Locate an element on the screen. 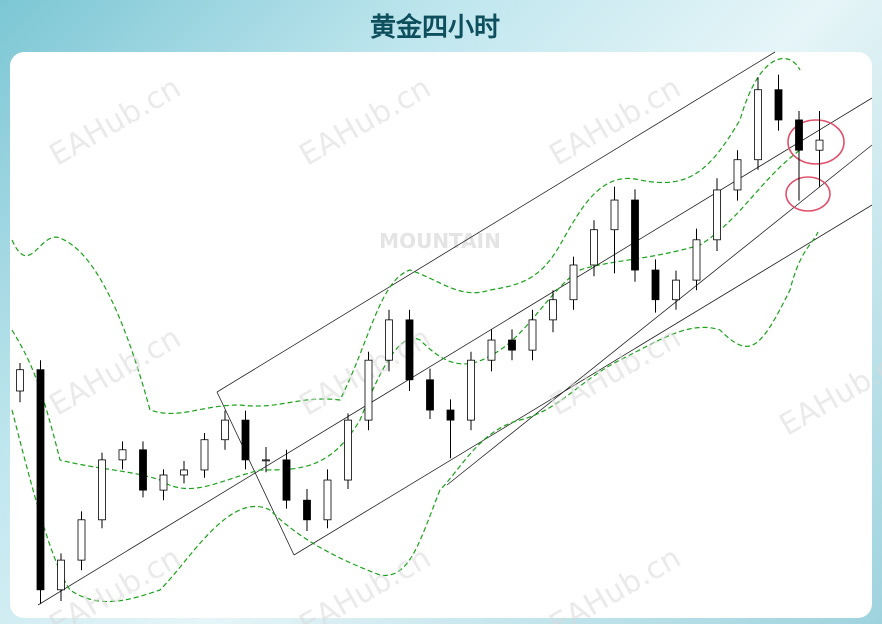 This screenshot has height=624, width=882. highlight-circles is located at coordinates (815, 165).